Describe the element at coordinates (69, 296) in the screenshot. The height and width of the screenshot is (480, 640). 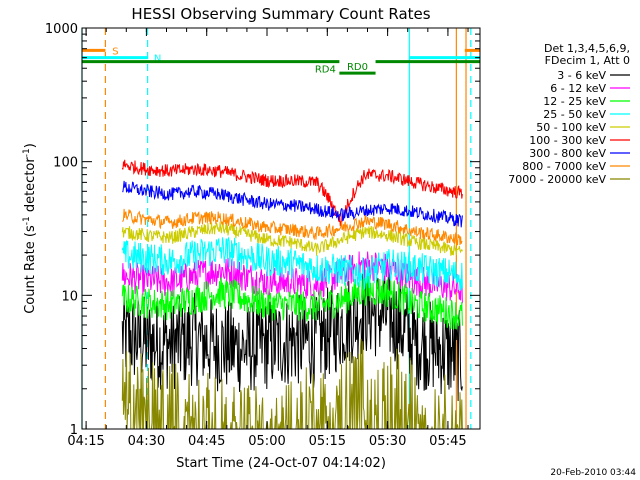
I see `y-tick-label: 10` at that location.